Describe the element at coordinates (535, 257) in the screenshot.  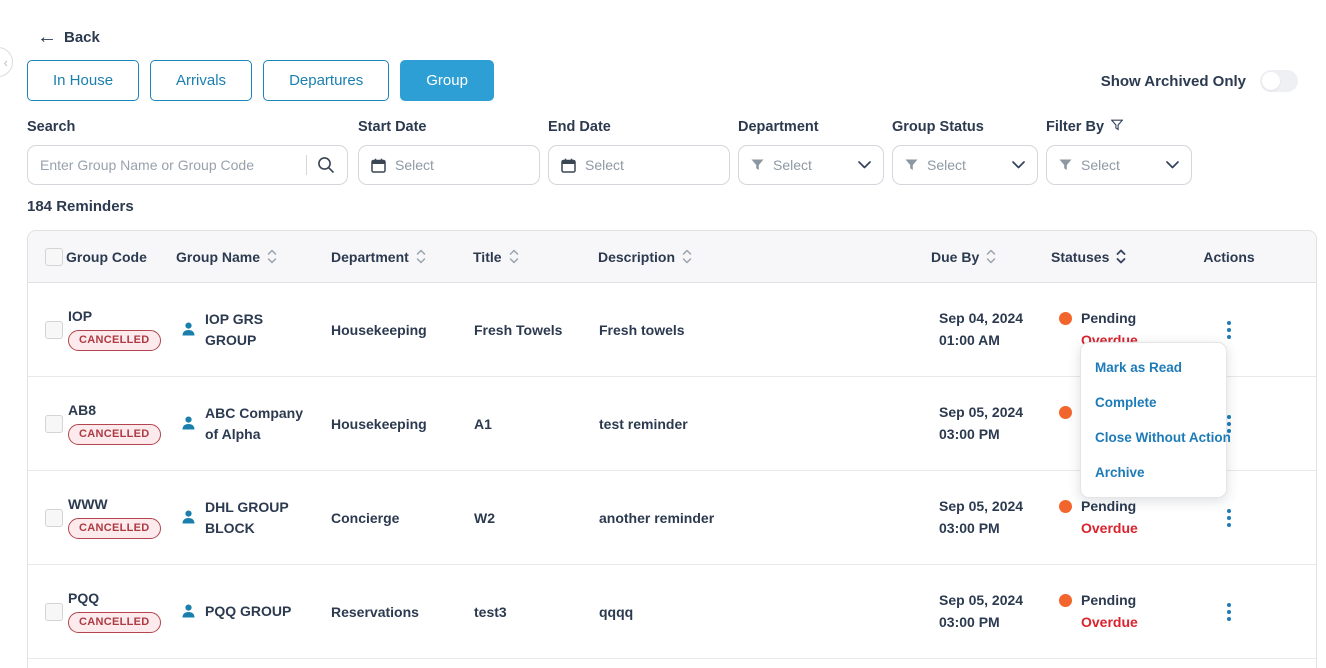
I see `column-header-title: Title` at that location.